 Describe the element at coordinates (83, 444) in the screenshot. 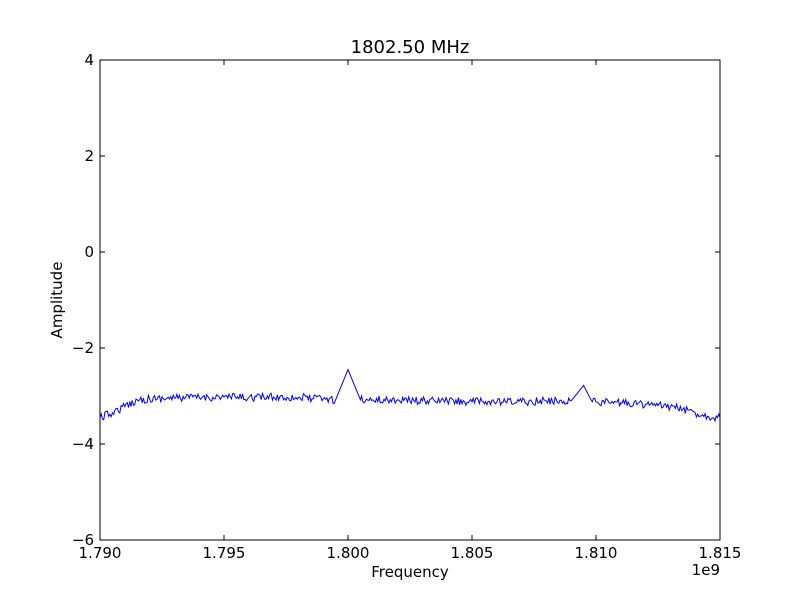

I see `y-tick-label: −4` at that location.